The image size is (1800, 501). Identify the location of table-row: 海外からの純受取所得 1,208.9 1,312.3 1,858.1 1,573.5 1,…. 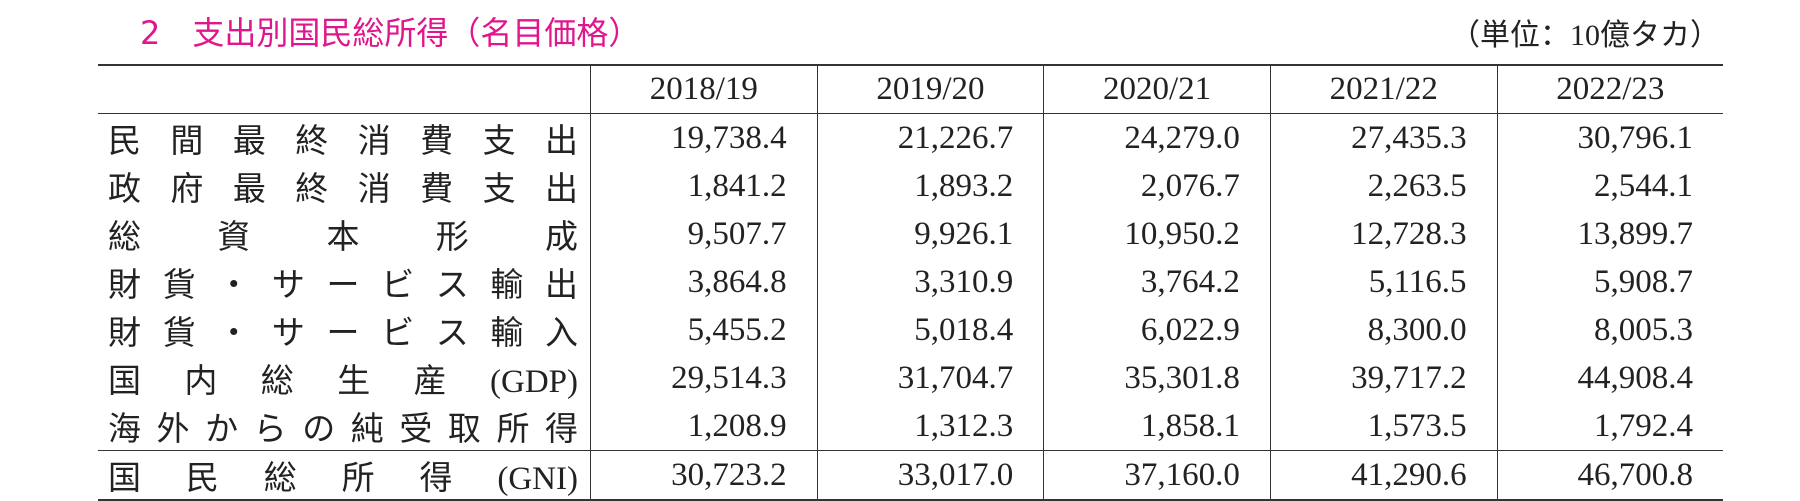
(910, 426).